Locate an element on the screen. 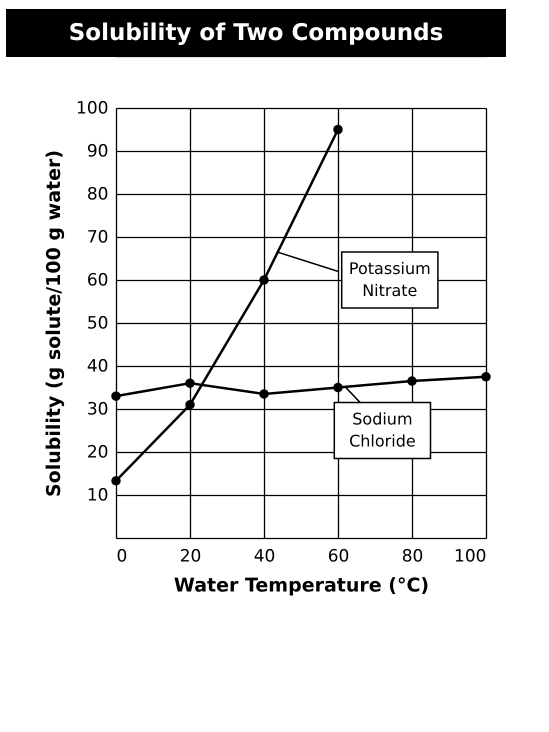 The image size is (549, 732). y-tick-label: 80 is located at coordinates (97, 194).